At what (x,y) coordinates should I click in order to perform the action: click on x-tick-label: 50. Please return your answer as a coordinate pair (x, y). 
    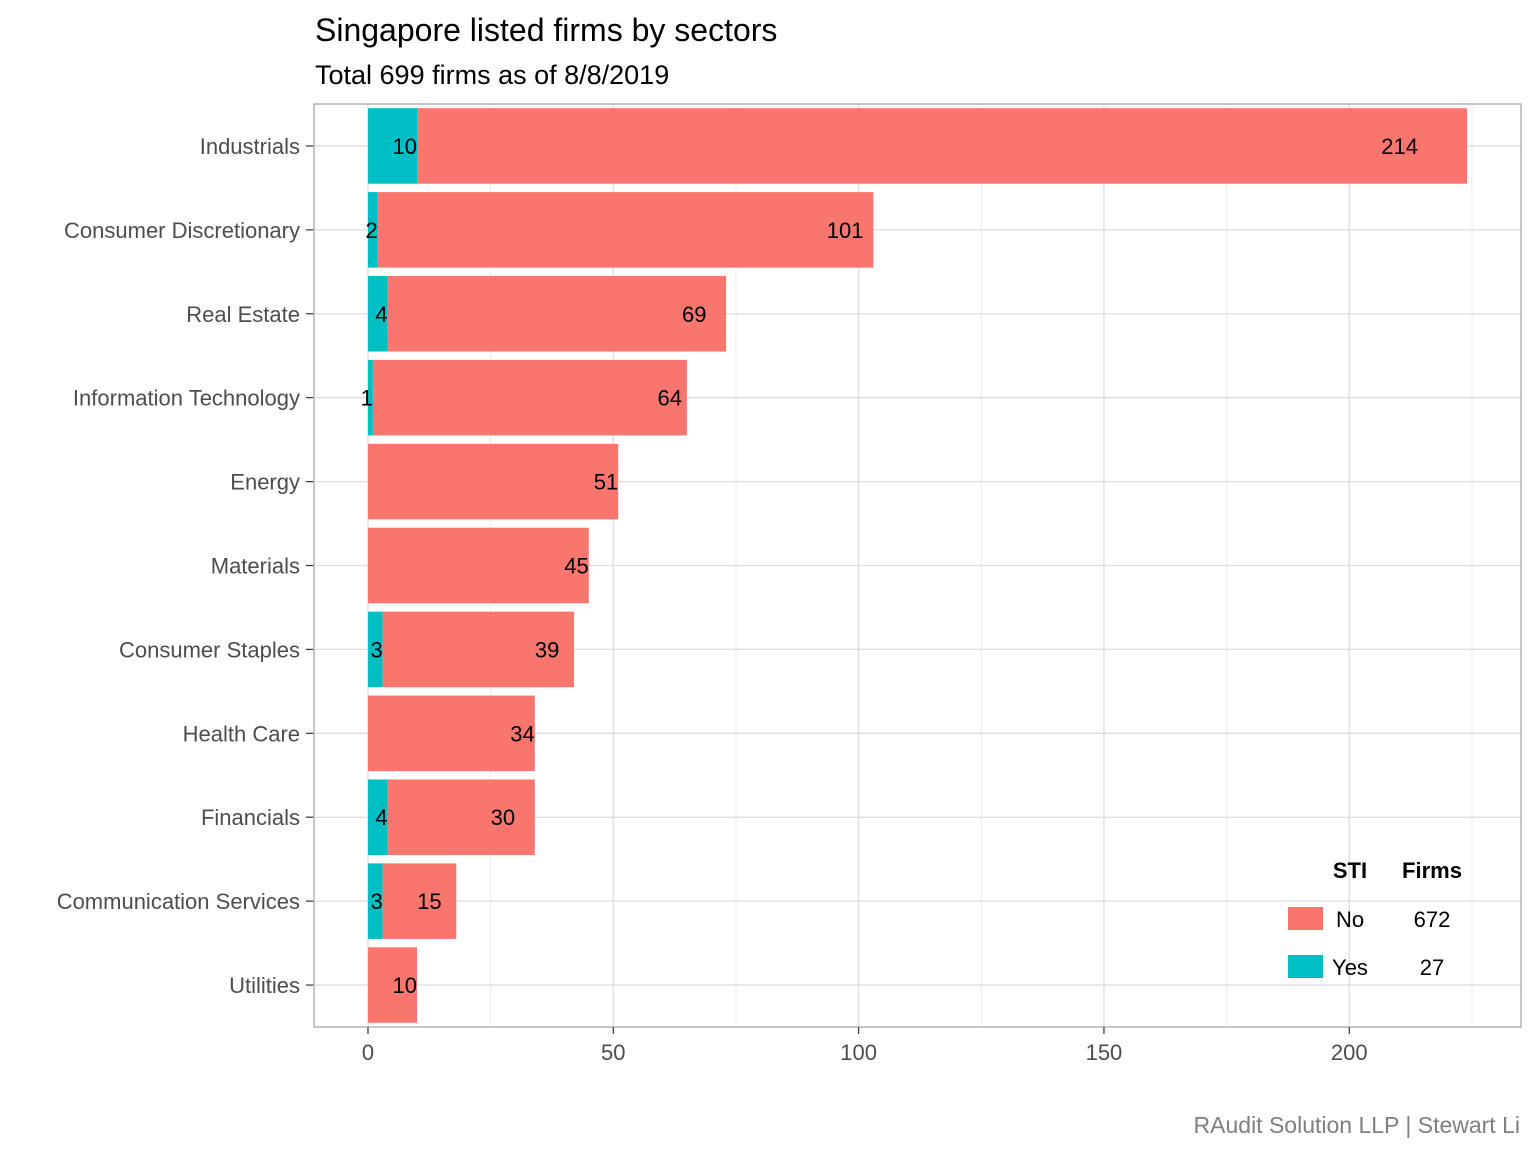
    Looking at the image, I should click on (613, 1052).